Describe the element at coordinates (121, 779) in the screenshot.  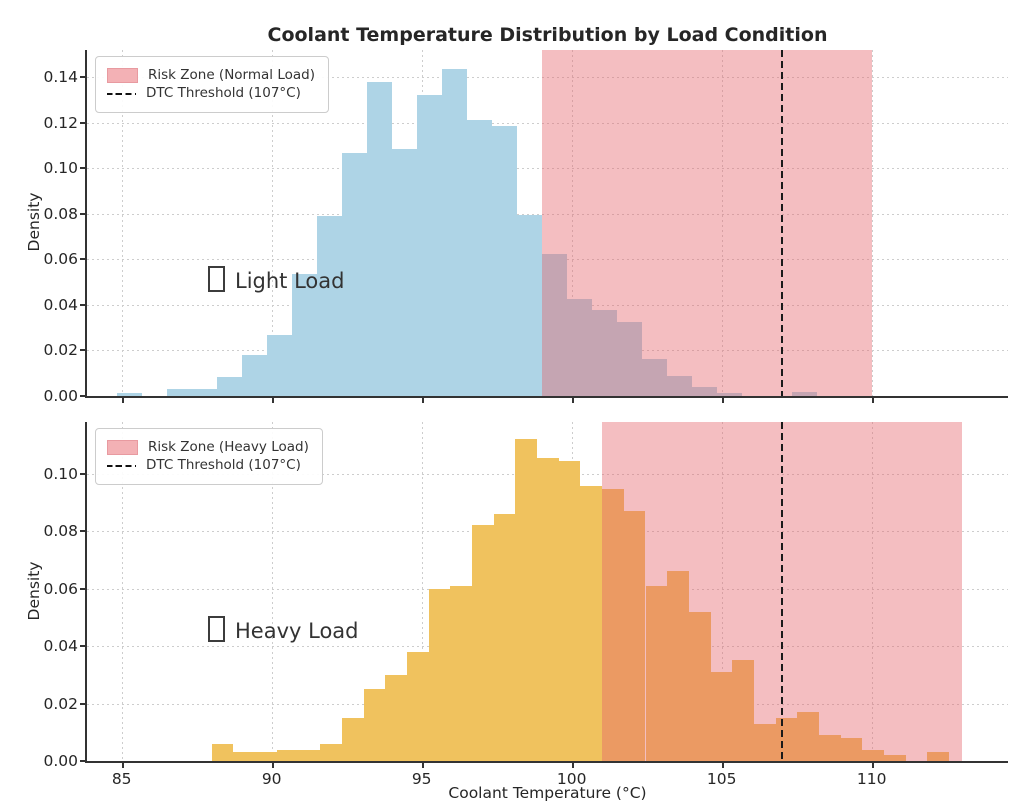
I see `x-tick-label: 85` at that location.